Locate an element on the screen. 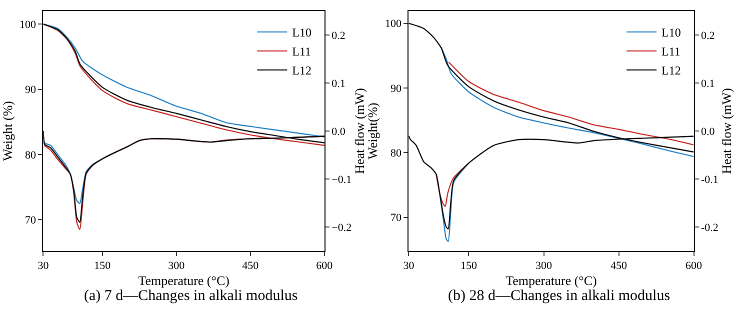  y2-tick-label: −0.2 is located at coordinates (342, 228).